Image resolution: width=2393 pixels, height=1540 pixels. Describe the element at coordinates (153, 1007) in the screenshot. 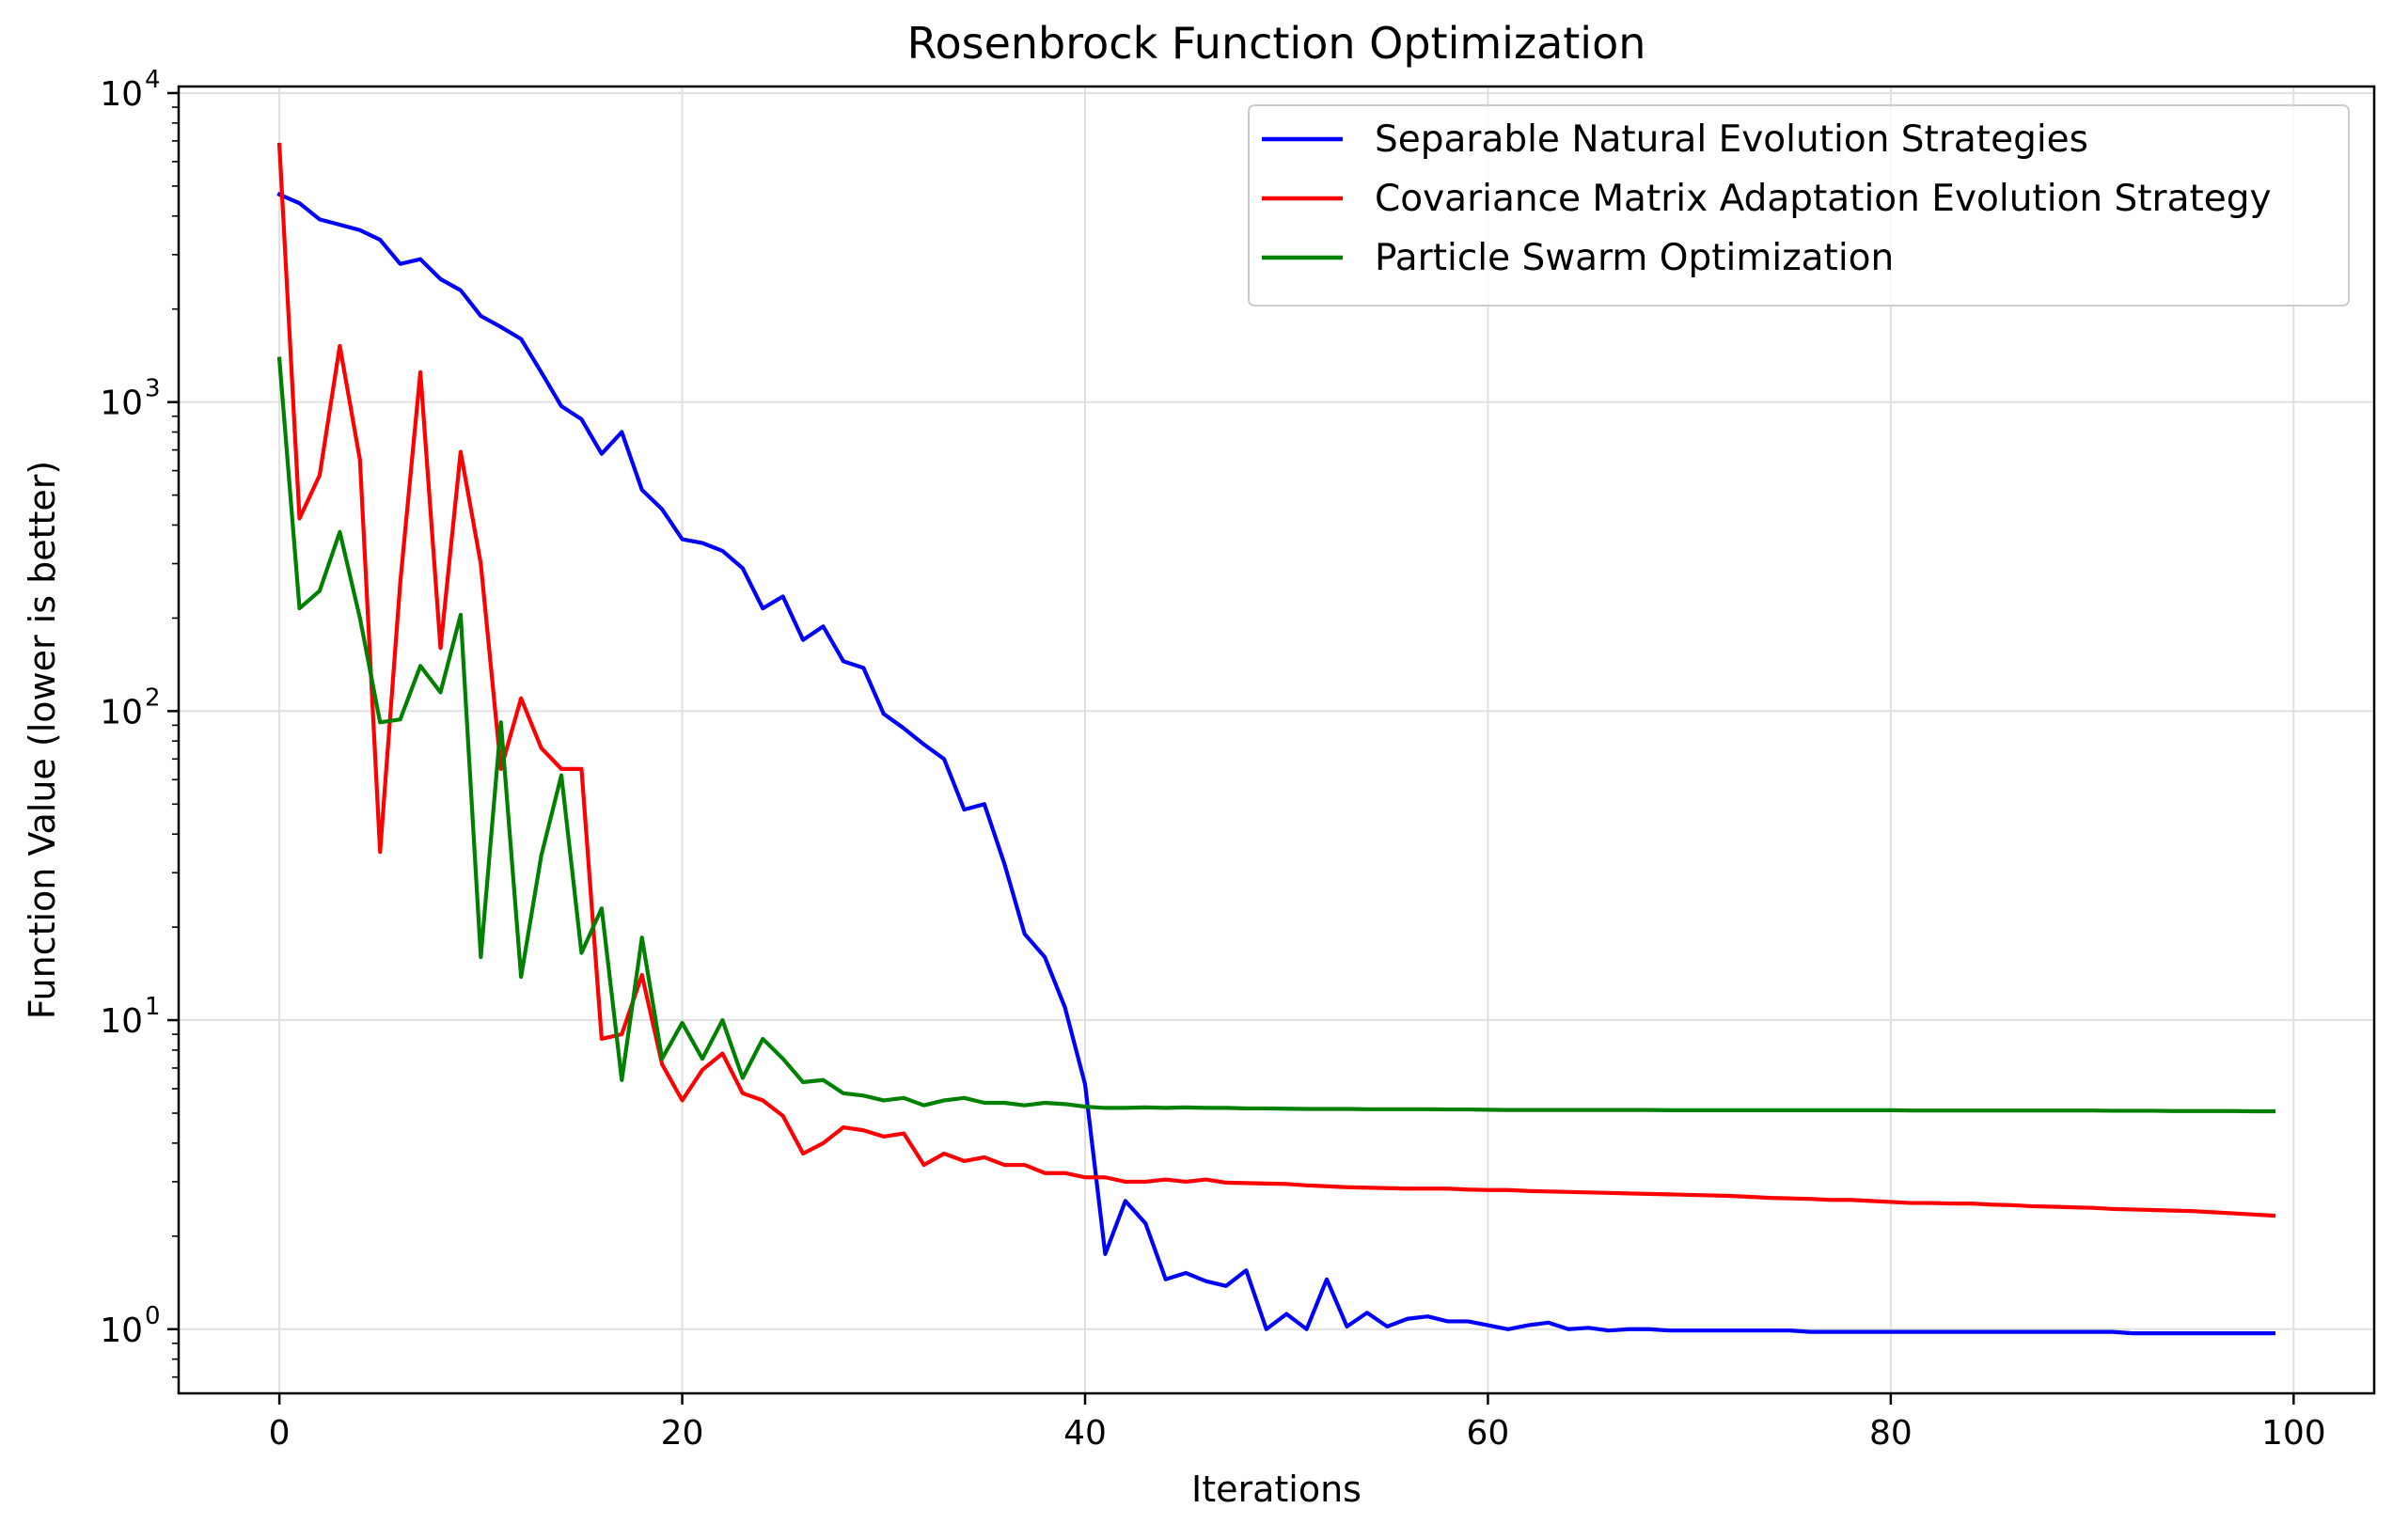

I see `y-tick-exponent: 1` at that location.